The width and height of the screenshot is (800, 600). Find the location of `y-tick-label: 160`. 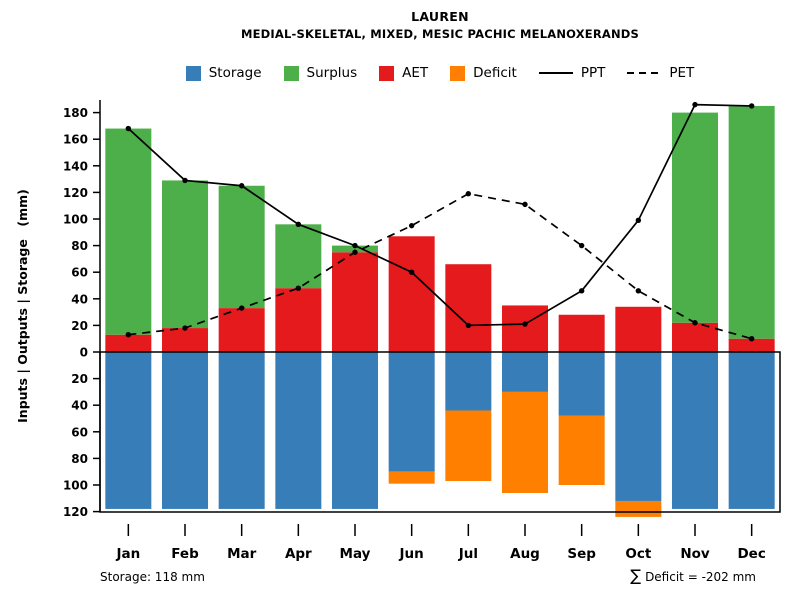

y-tick-label: 160 is located at coordinates (75, 140).